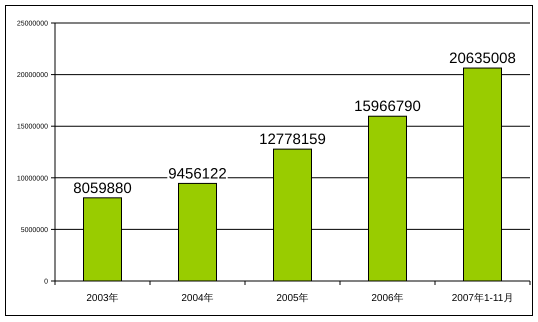  Describe the element at coordinates (482, 59) in the screenshot. I see `data-label: 20635008` at that location.